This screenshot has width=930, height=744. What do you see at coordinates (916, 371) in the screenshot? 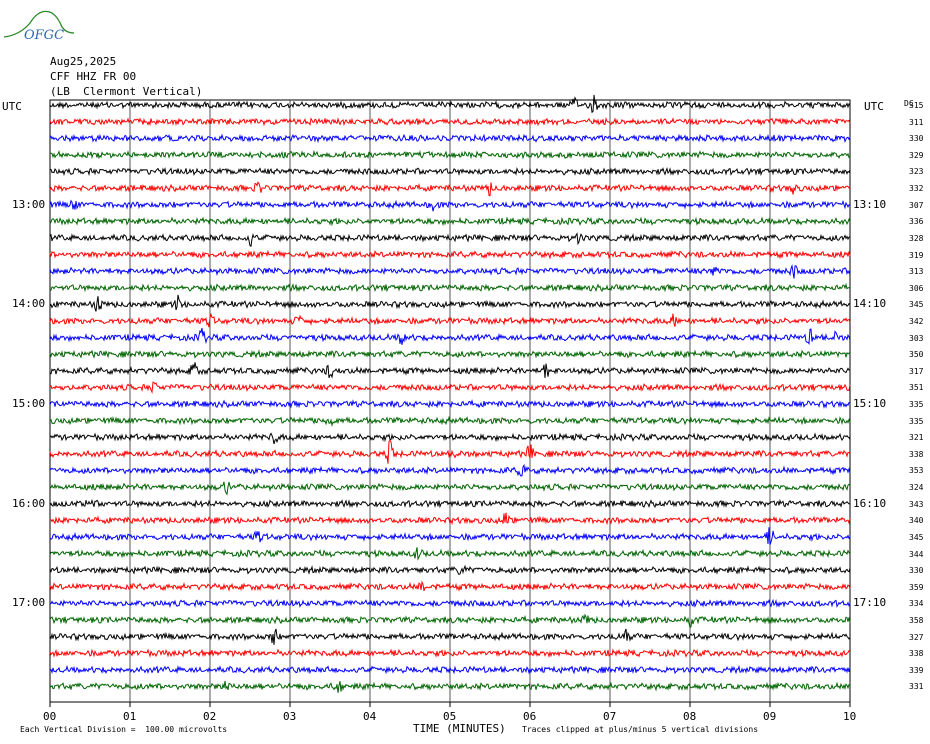
I see `dc-offset-label: 317` at bounding box center [916, 371].